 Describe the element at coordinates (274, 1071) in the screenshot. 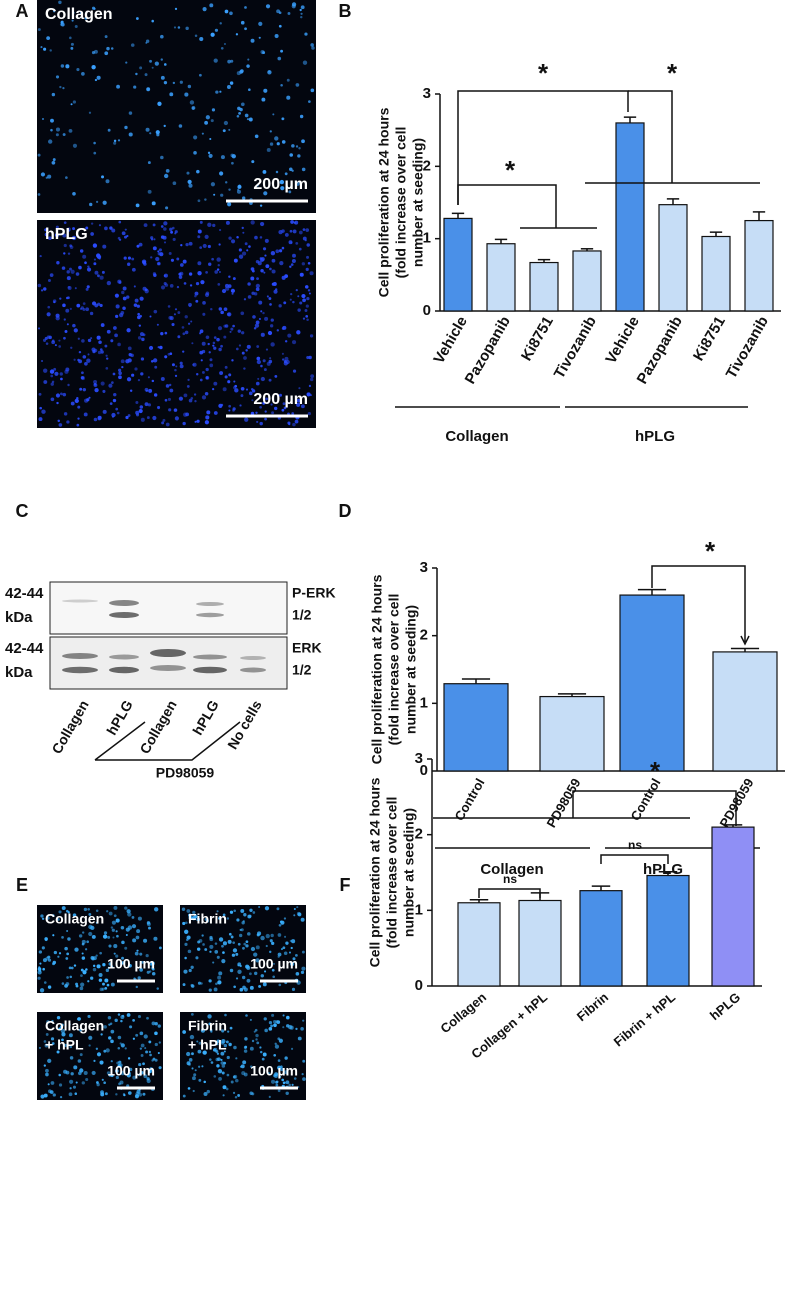

I see `scale-label: 100 µm` at that location.